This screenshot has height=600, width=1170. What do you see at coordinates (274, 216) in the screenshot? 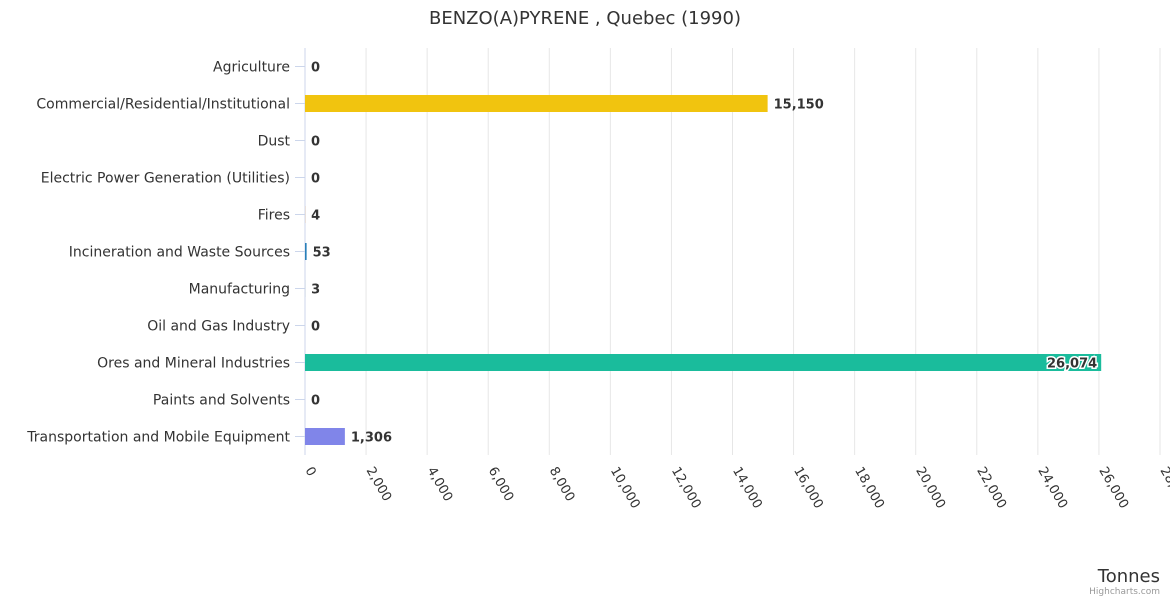
I see `category-label: Fires` at bounding box center [274, 216].